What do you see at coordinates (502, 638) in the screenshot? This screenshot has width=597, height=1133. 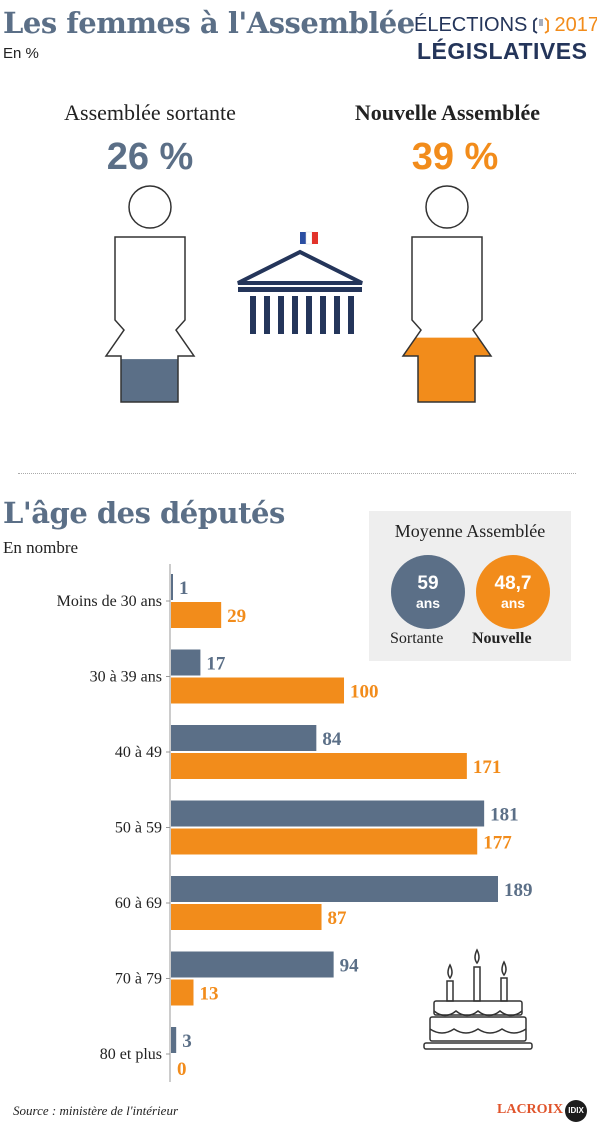 I see `new-average-label: Nouvelle` at bounding box center [502, 638].